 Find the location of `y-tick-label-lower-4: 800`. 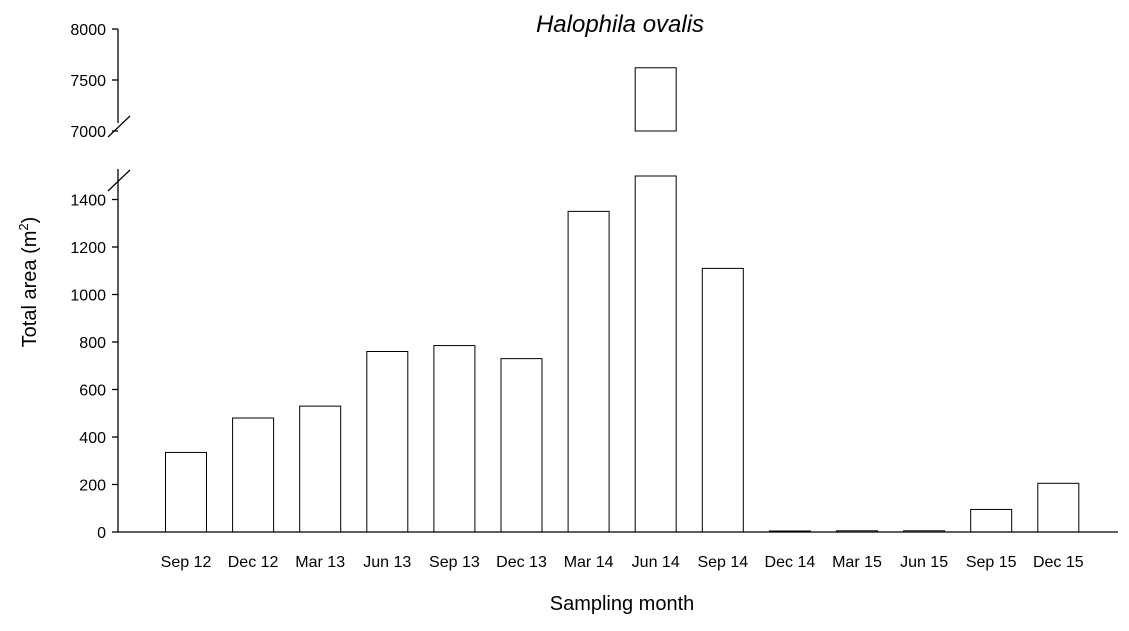

y-tick-label-lower-4: 800 is located at coordinates (92, 343).